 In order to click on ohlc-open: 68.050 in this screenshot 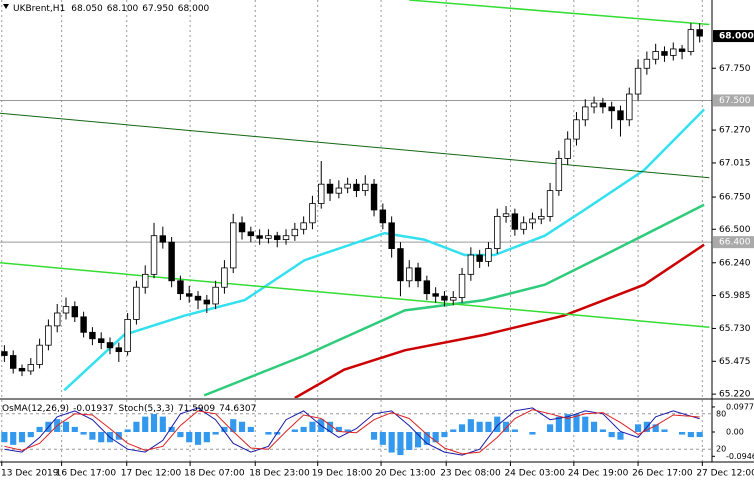, I will do `click(87, 9)`.